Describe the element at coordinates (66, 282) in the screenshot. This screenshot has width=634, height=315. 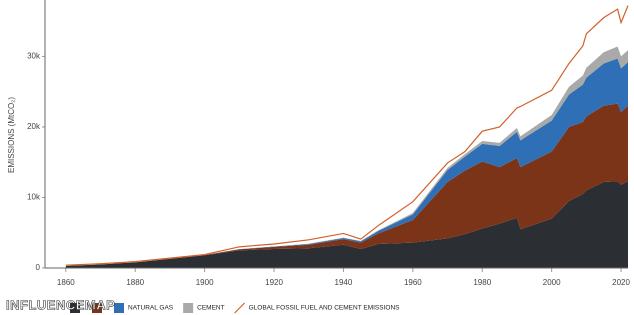
I see `x-tick-label: 1860` at that location.